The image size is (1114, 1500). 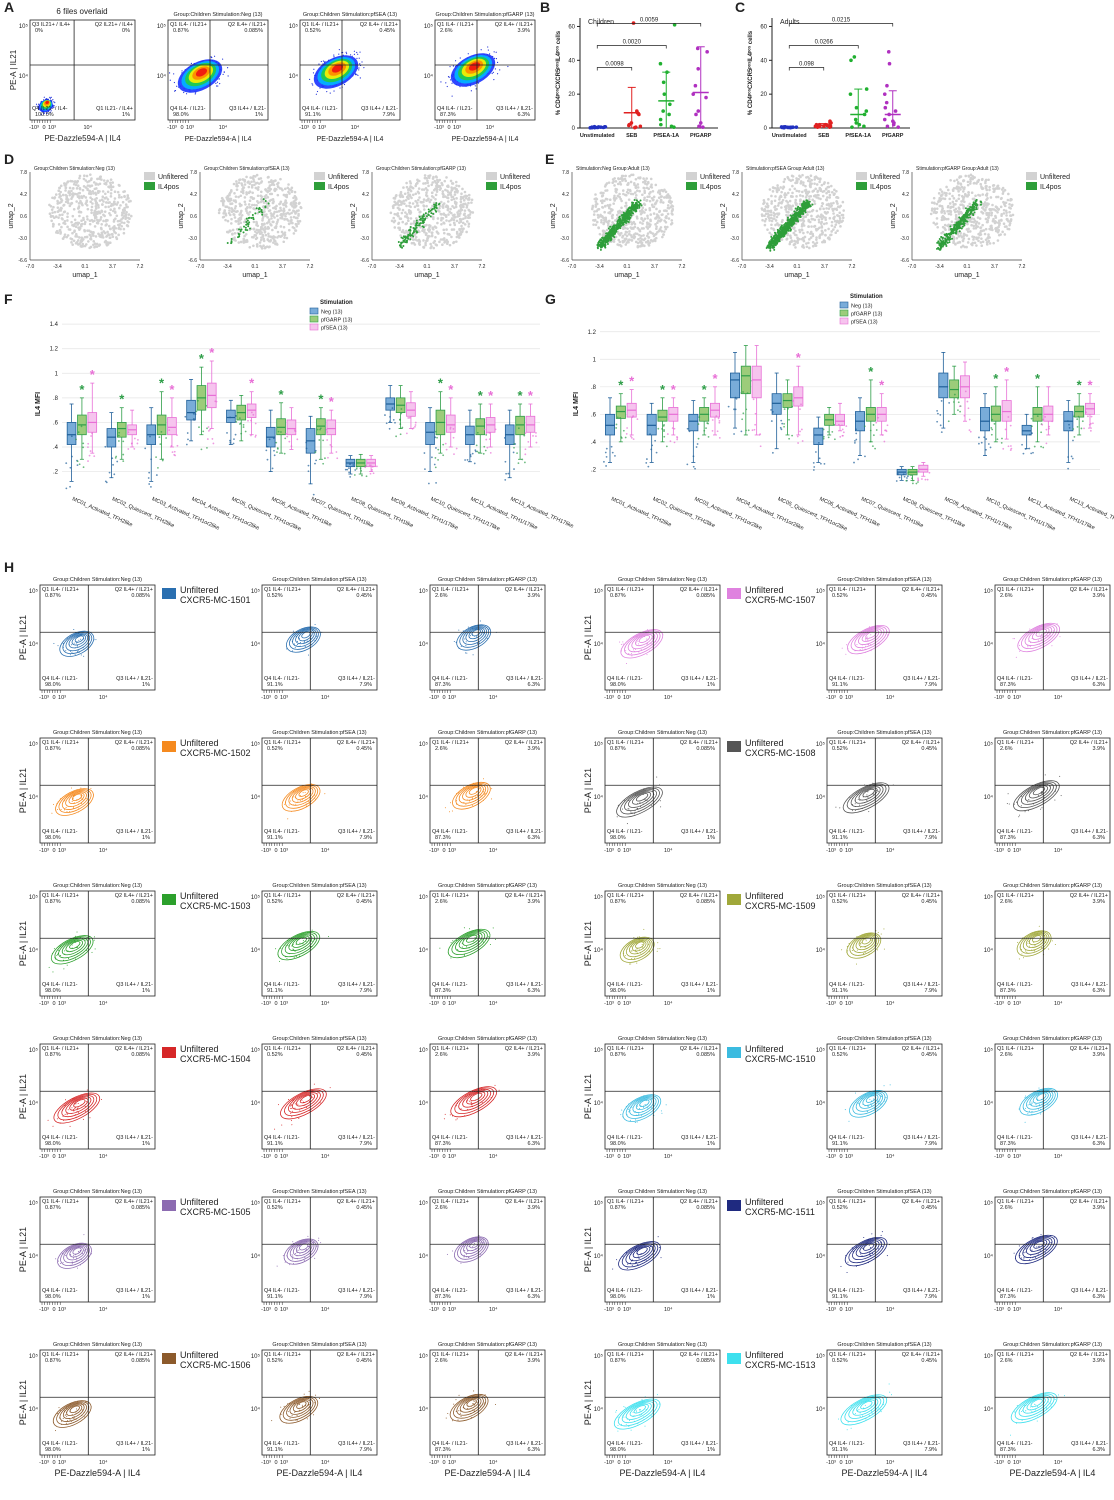 I want to click on quadrant-percent: 0%, so click(x=39, y=31).